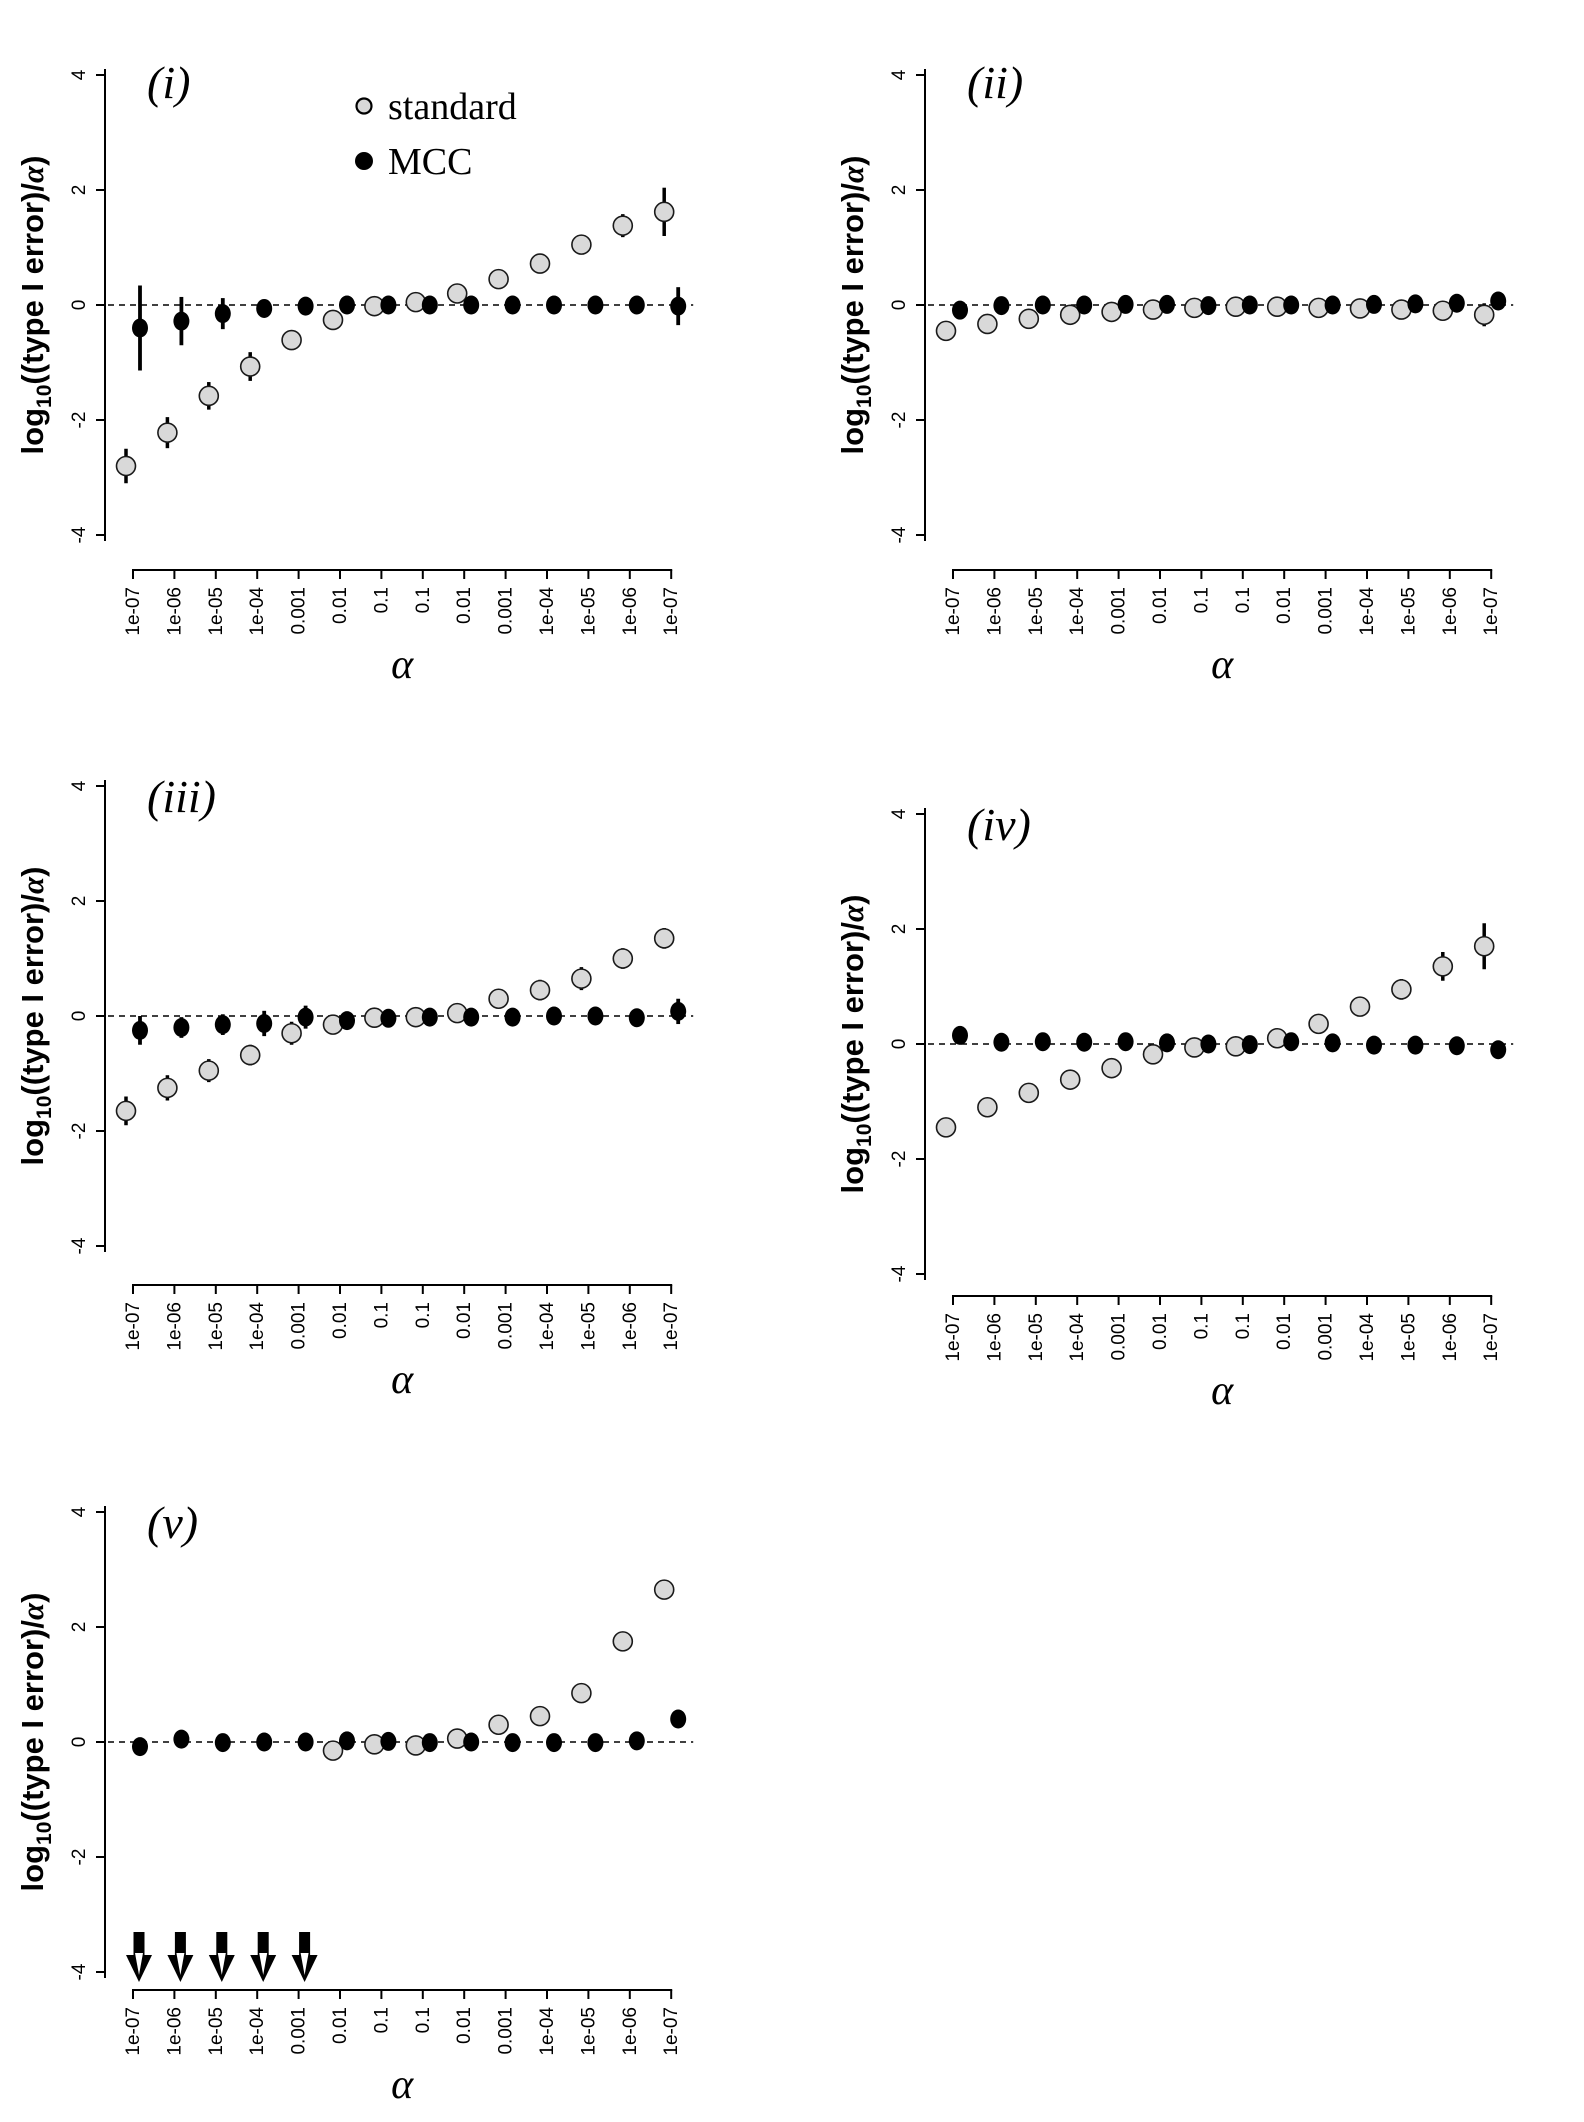  Describe the element at coordinates (181, 796) in the screenshot. I see `panel-letter: (iii)` at that location.